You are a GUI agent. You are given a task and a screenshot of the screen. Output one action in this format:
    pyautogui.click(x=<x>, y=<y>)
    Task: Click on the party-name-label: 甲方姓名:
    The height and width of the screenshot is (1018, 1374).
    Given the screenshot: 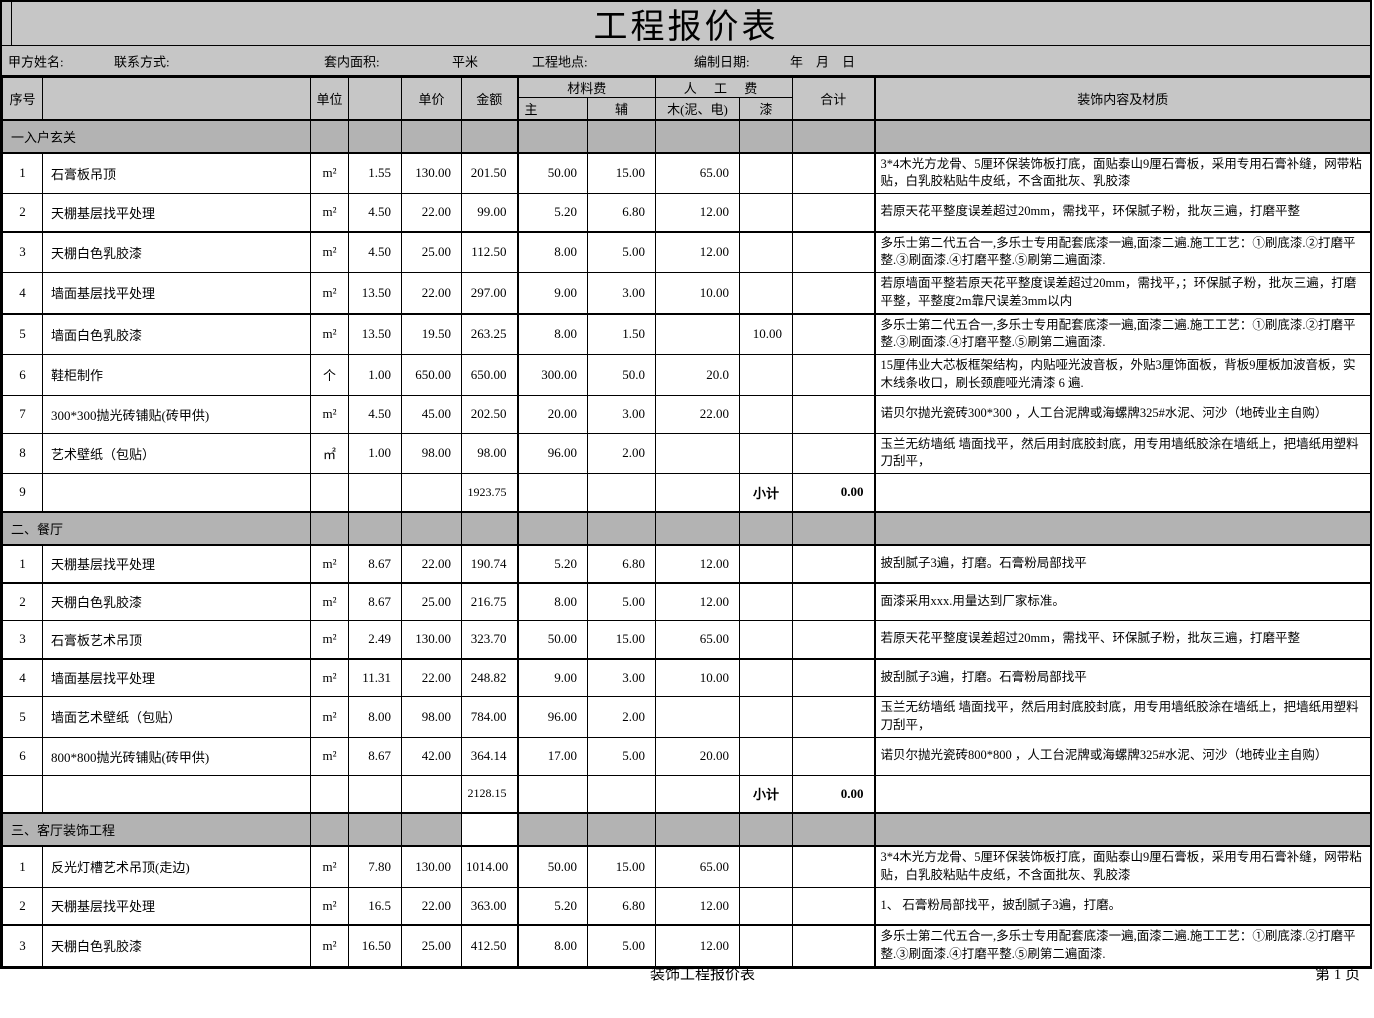 What is the action you would take?
    pyautogui.click(x=36, y=61)
    